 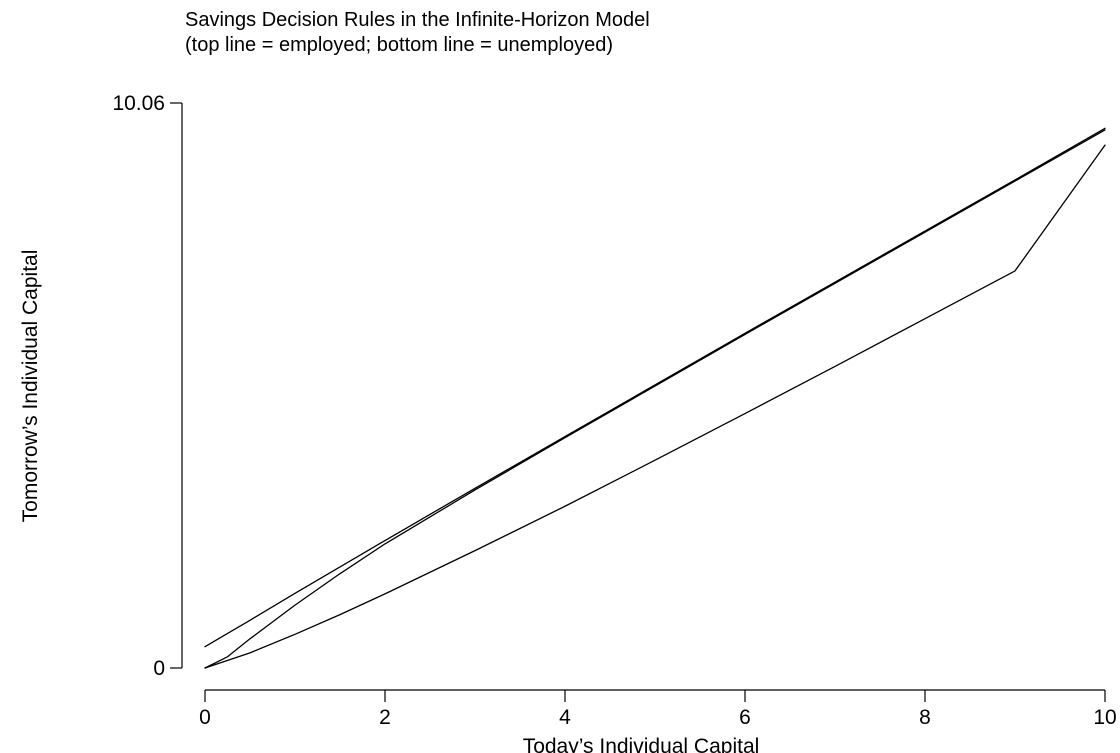 I want to click on x-tick-label: 2, so click(x=385, y=717).